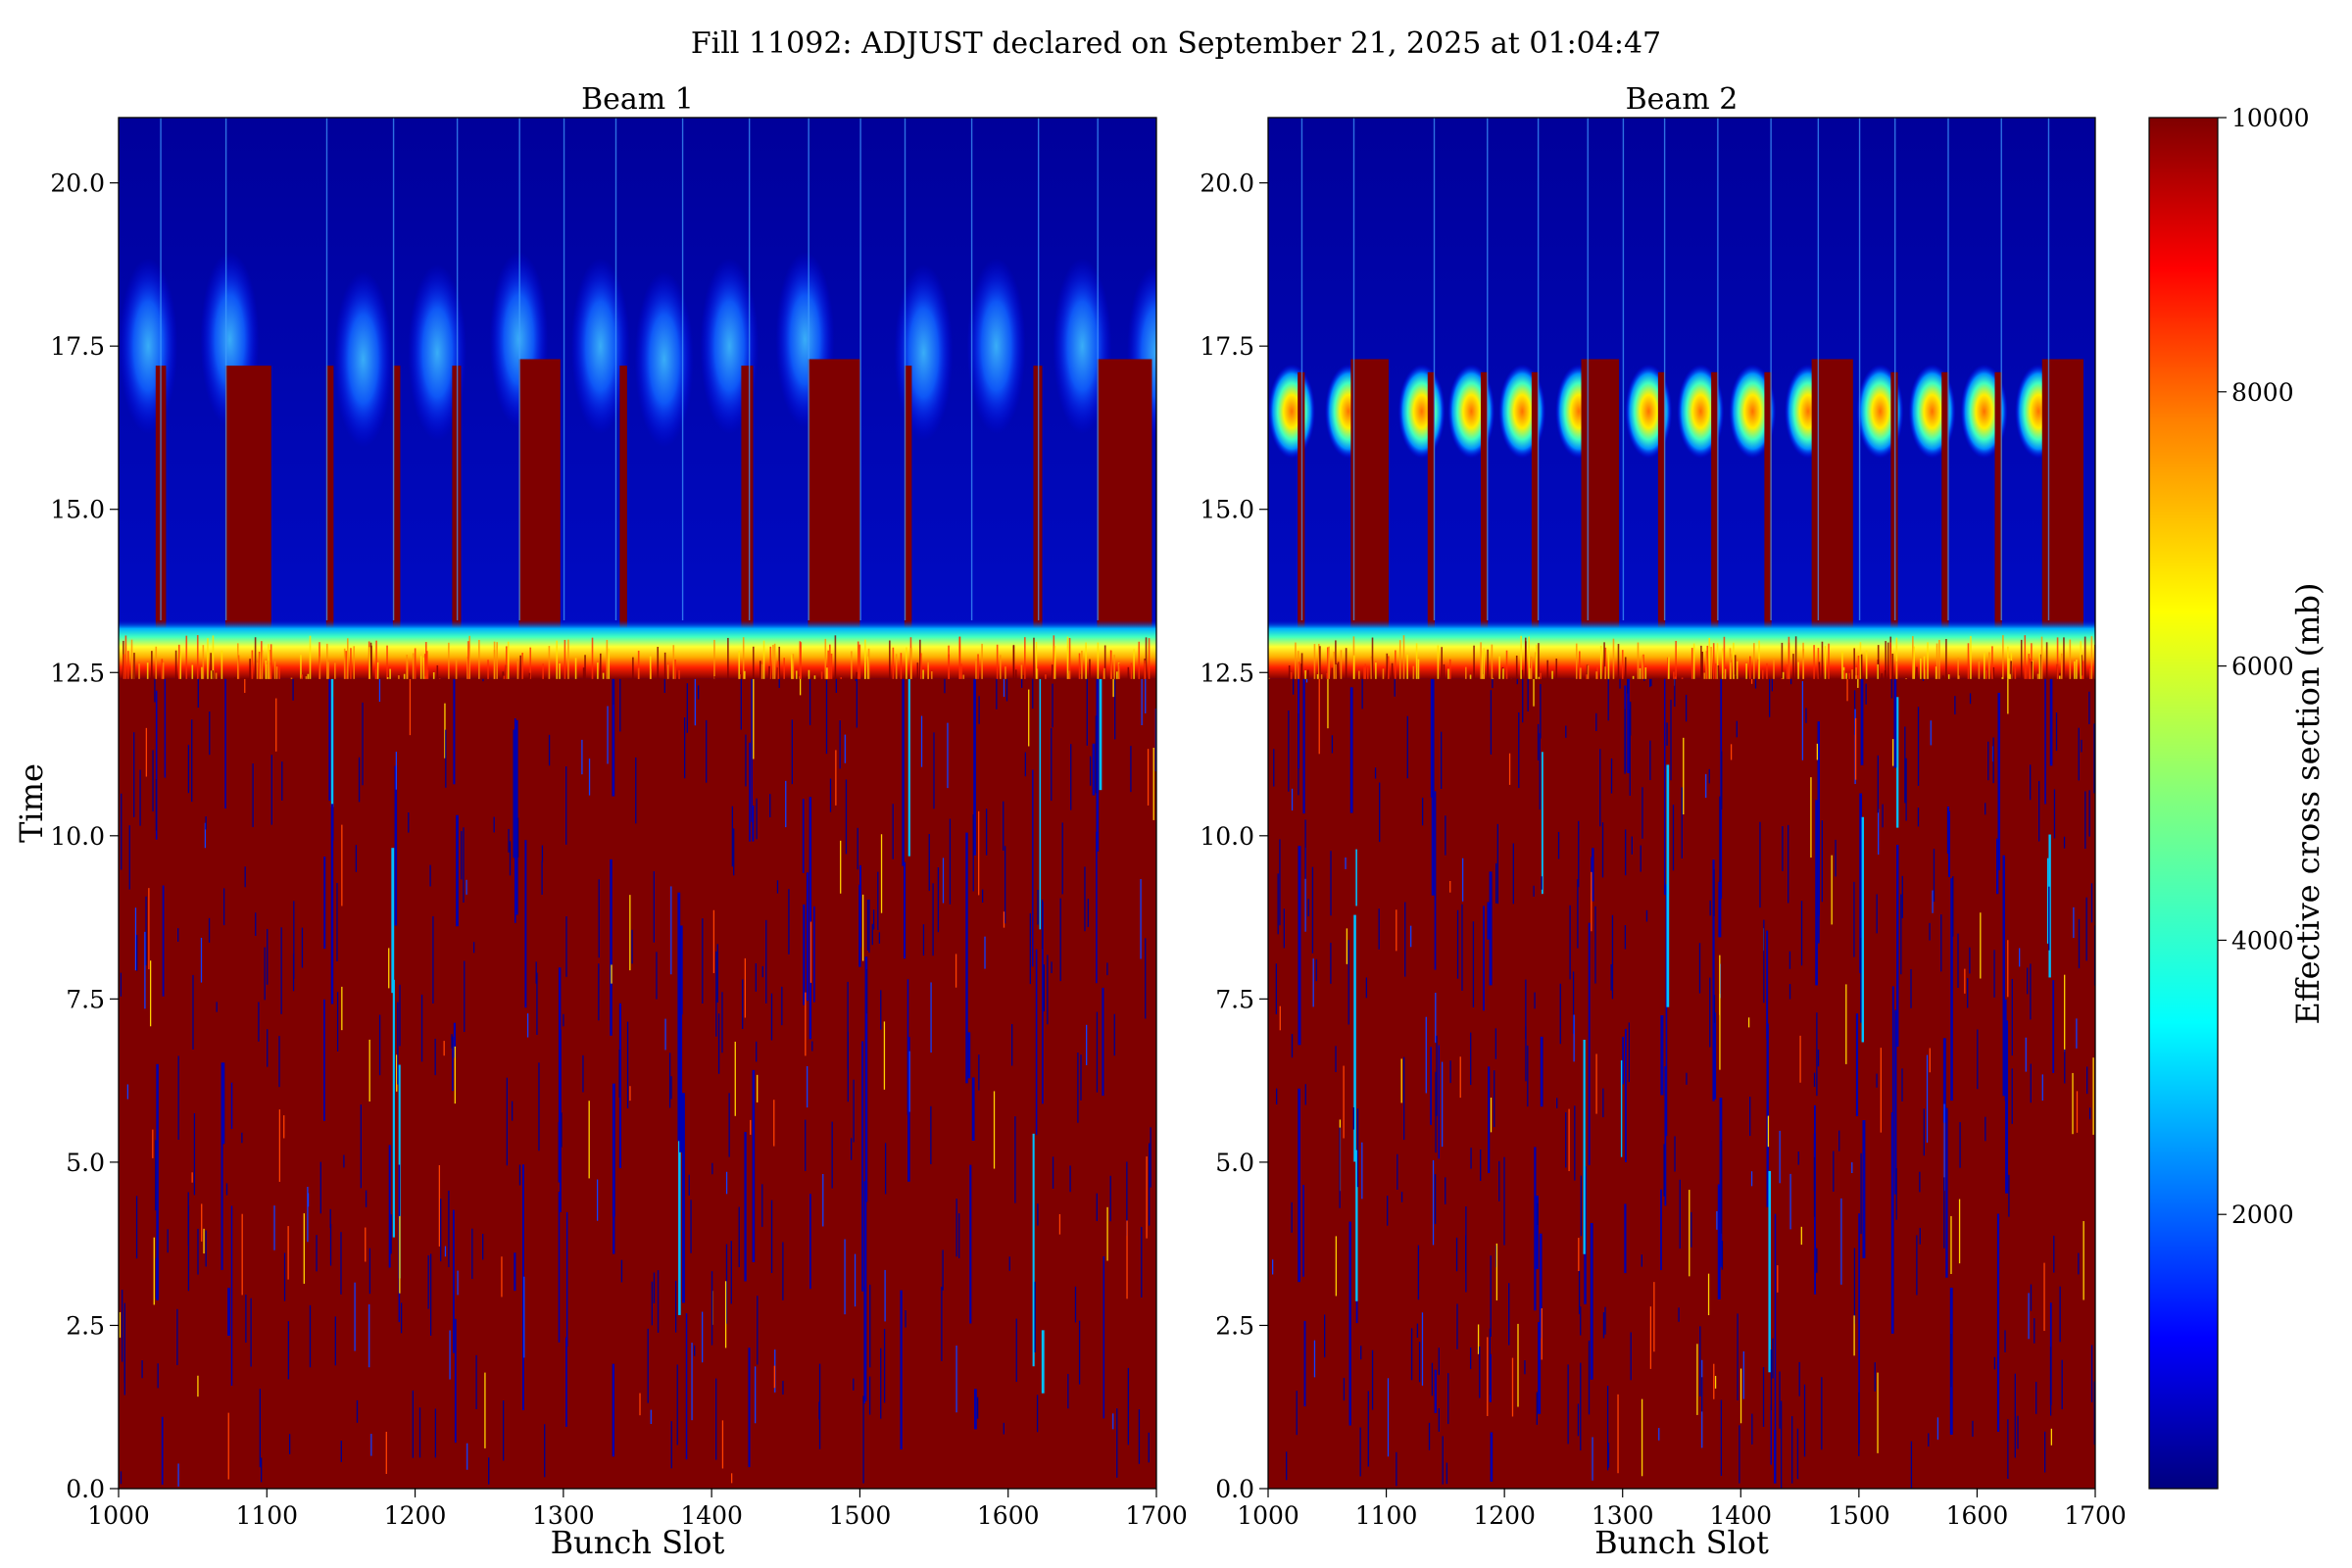 This screenshot has width=2352, height=1568. I want to click on persistent-high, so click(396, 523).